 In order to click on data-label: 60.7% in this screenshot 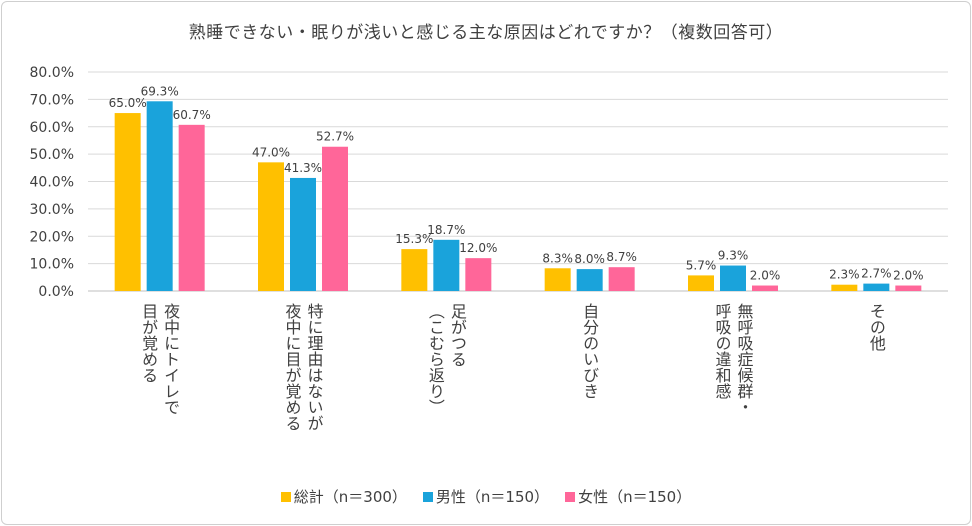, I will do `click(192, 115)`.